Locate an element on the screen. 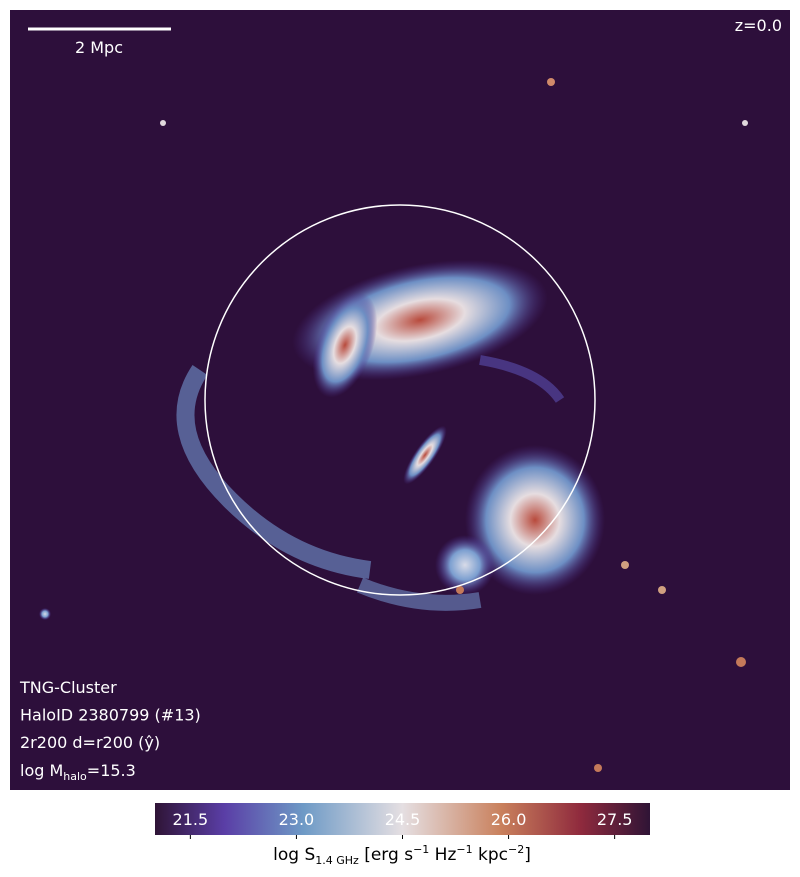 The width and height of the screenshot is (800, 877). info-line: TNG-Cluster is located at coordinates (68, 687).